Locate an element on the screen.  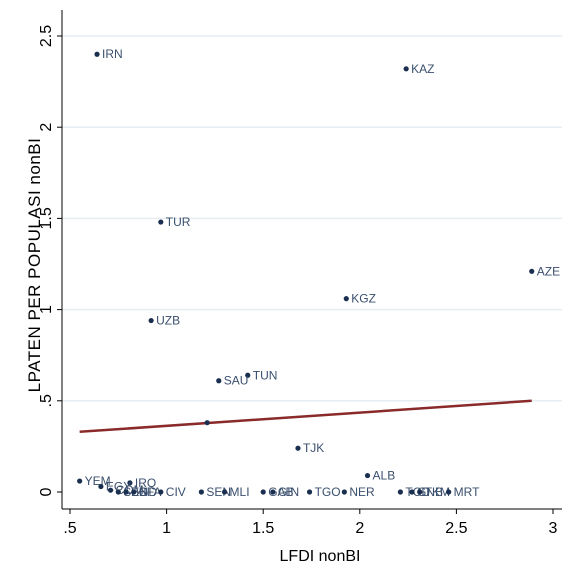
point-label: SAU is located at coordinates (236, 381).